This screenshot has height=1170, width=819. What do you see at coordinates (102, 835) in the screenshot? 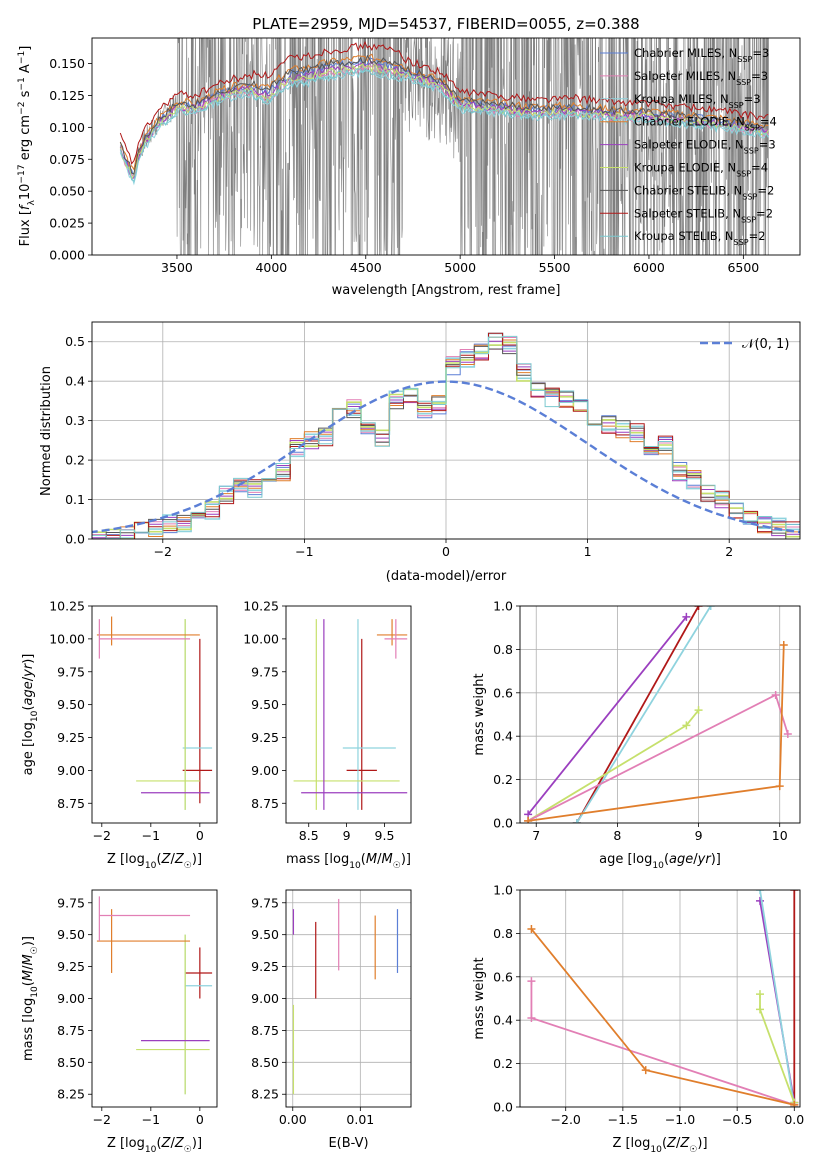
I see `x-tick-label: −2` at bounding box center [102, 835].